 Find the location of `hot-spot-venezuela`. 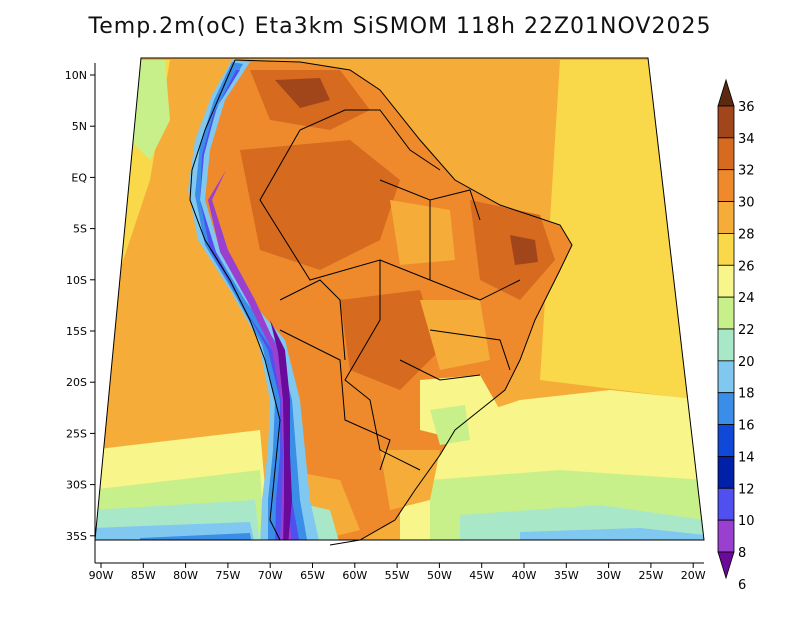

hot-spot-venezuela is located at coordinates (302, 93).